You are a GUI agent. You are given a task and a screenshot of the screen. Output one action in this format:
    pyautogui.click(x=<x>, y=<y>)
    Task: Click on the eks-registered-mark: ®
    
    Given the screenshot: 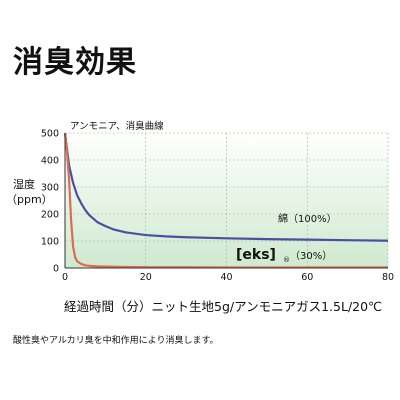 What is the action you would take?
    pyautogui.click(x=286, y=260)
    